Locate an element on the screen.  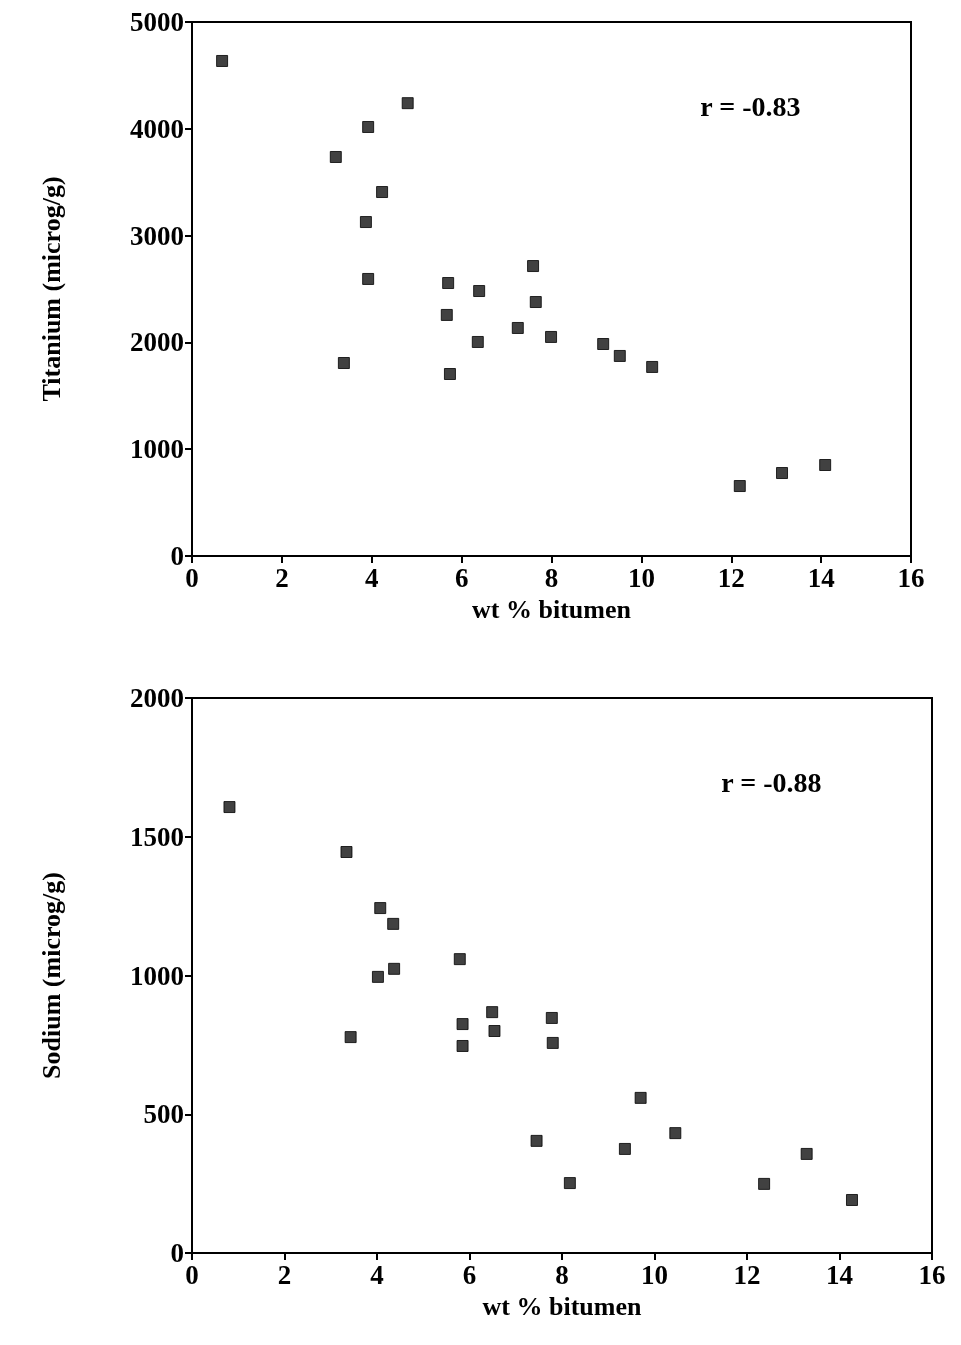
annotation: r = -0.88 is located at coordinates (771, 782).